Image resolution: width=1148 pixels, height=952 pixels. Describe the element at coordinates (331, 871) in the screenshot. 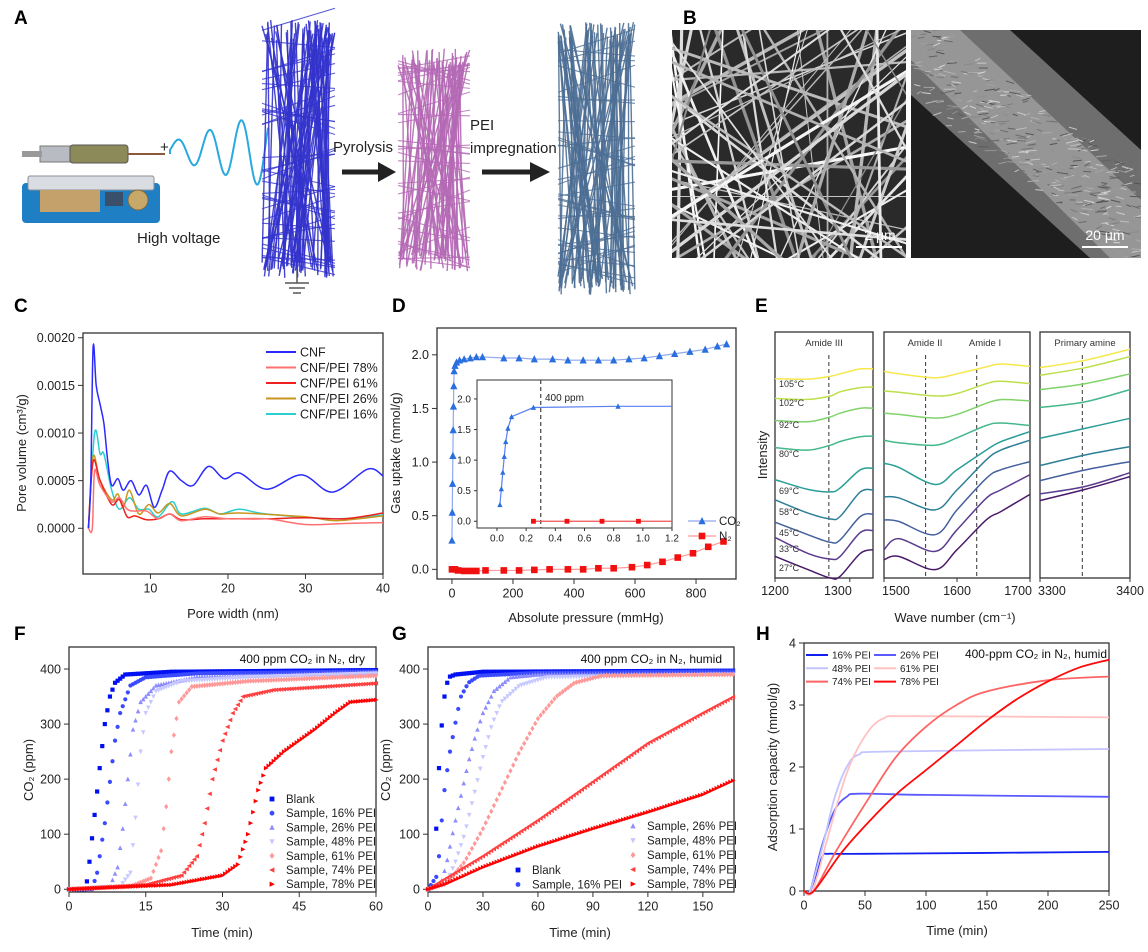

I see `legend-entry: Sample, 74% PEI` at that location.